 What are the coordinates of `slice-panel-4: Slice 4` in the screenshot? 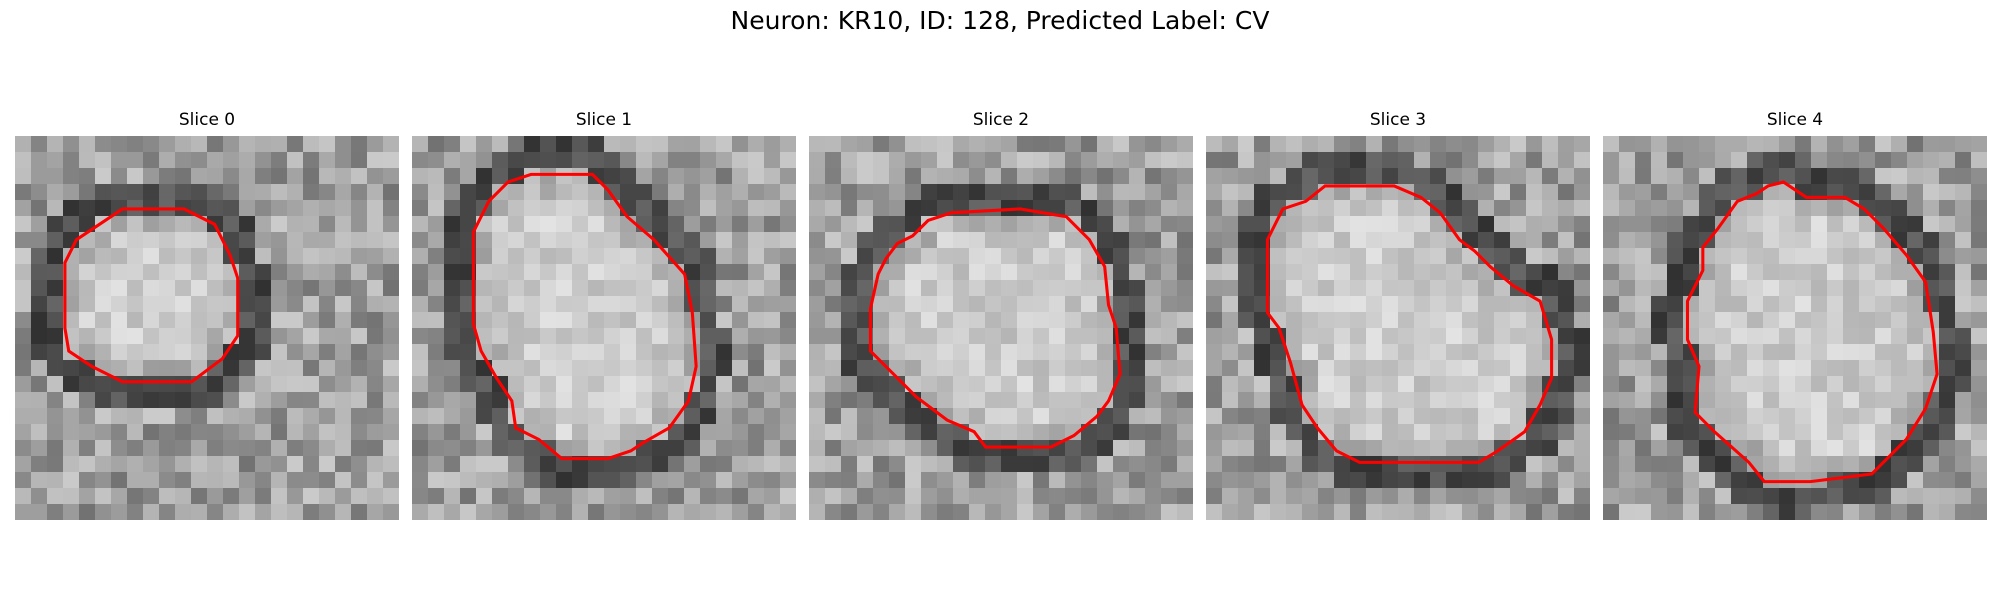 It's located at (1795, 314).